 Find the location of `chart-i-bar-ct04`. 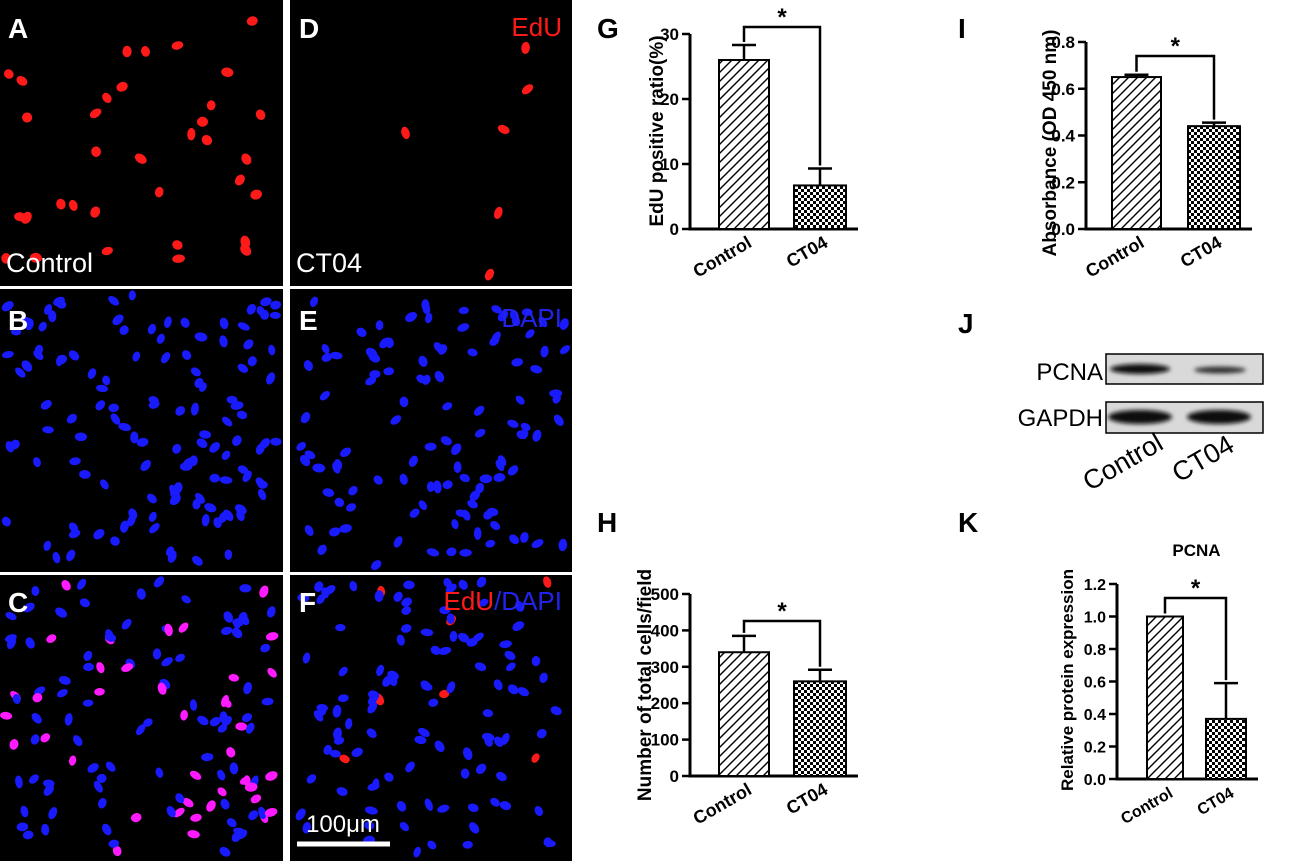

chart-i-bar-ct04 is located at coordinates (1214, 177).